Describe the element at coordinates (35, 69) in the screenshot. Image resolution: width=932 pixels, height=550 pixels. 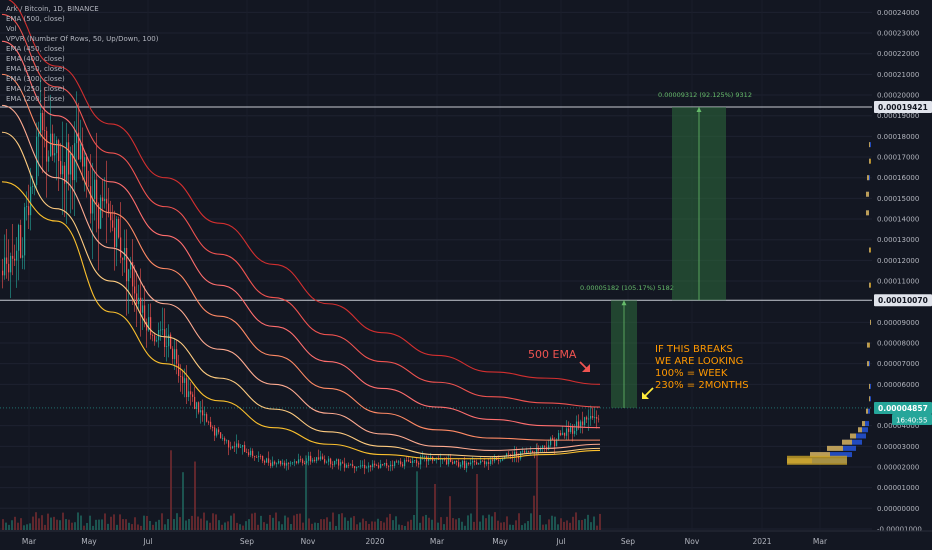
I see `indicator-ema-350: EMA (350, close)` at that location.